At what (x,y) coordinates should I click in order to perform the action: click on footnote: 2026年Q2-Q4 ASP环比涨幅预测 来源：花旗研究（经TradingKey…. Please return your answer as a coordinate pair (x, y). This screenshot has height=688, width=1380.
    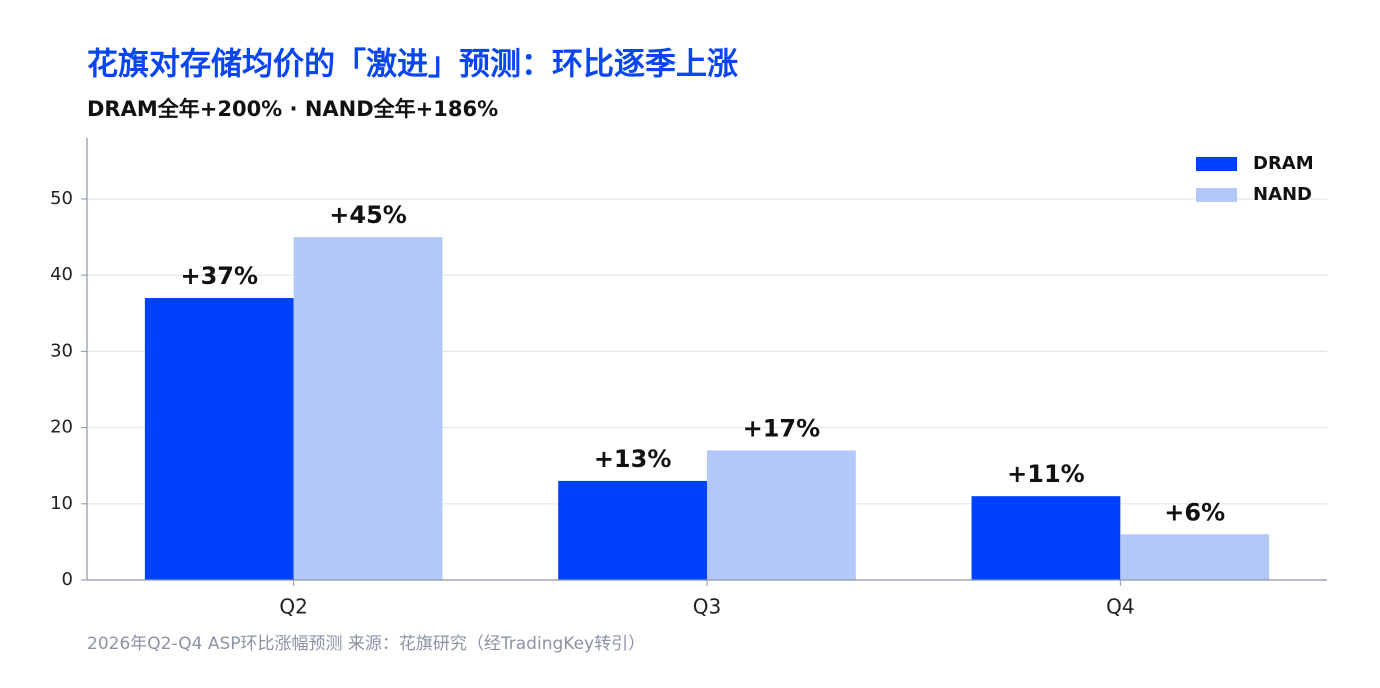
    Looking at the image, I should click on (366, 644).